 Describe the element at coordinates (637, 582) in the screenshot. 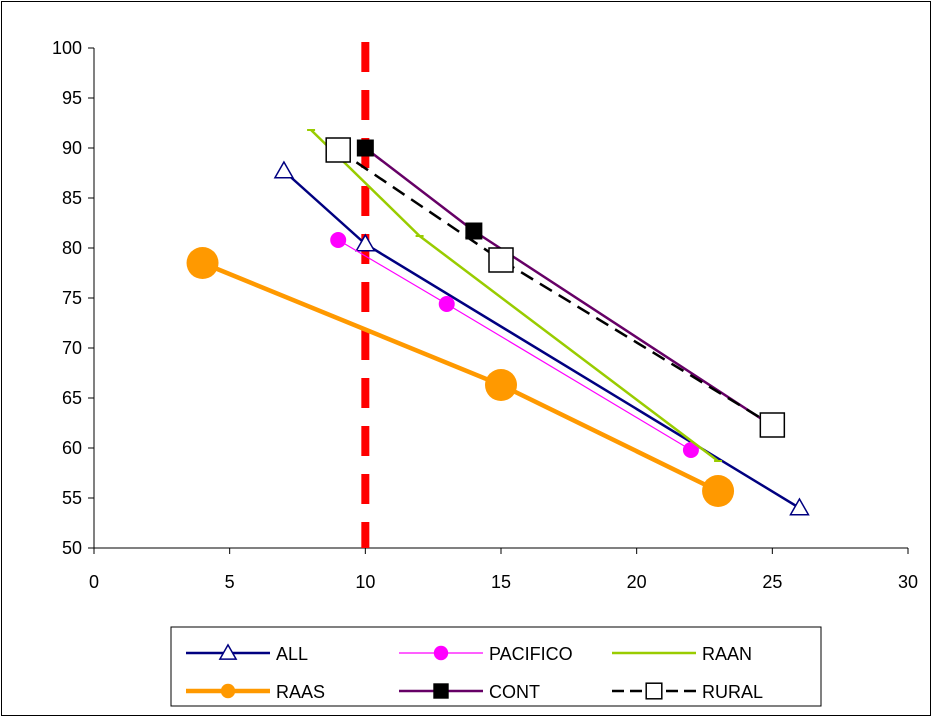

I see `x-tick-label: 20` at that location.